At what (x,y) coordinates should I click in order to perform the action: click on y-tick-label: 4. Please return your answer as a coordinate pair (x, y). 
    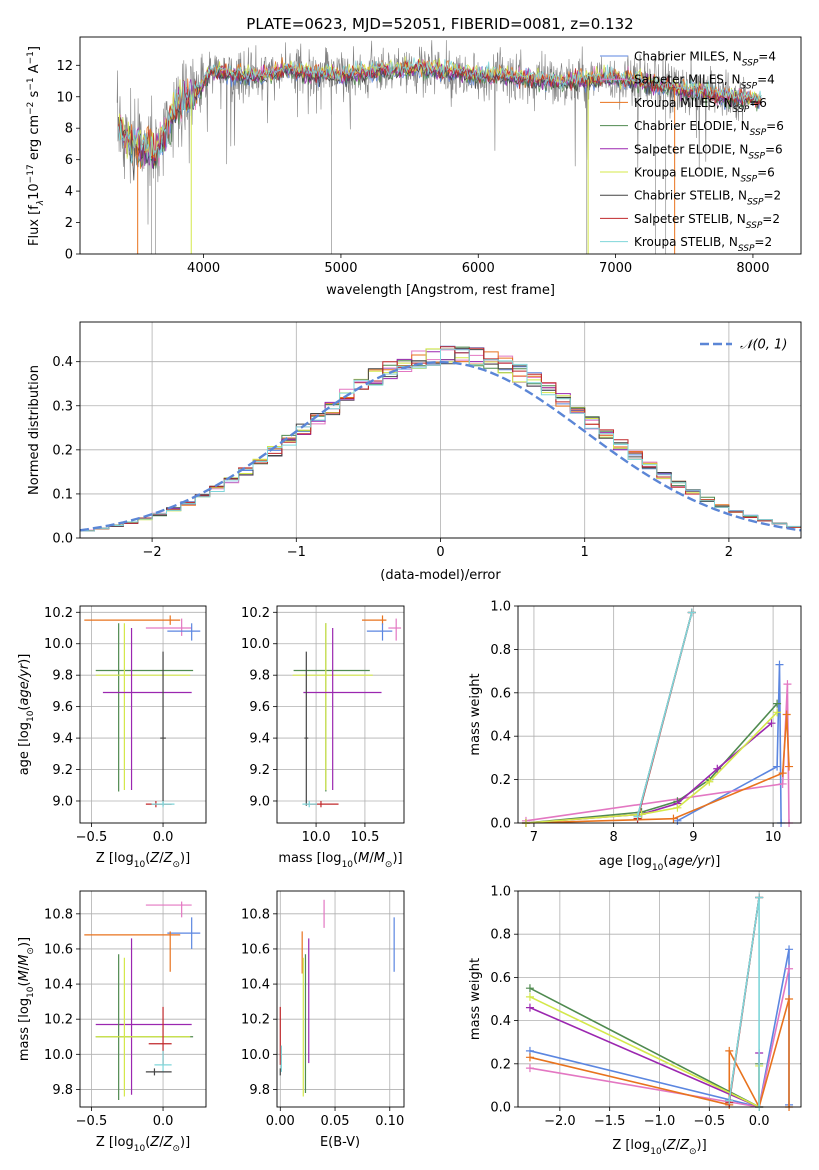
    Looking at the image, I should click on (69, 192).